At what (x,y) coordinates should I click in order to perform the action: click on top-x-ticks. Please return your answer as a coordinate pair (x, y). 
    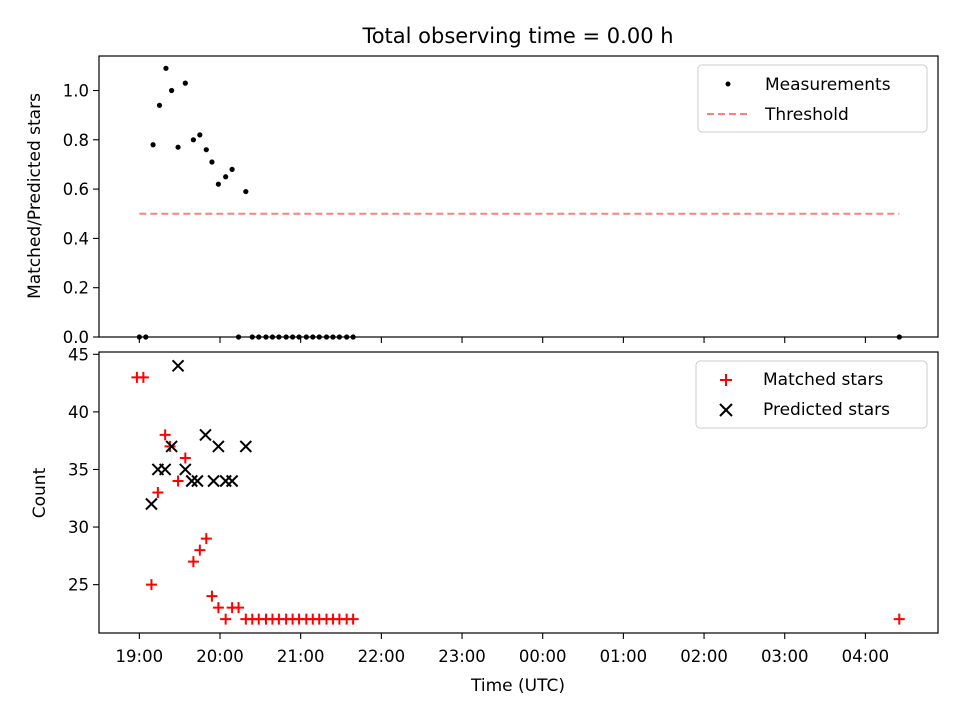
    Looking at the image, I should click on (502, 340).